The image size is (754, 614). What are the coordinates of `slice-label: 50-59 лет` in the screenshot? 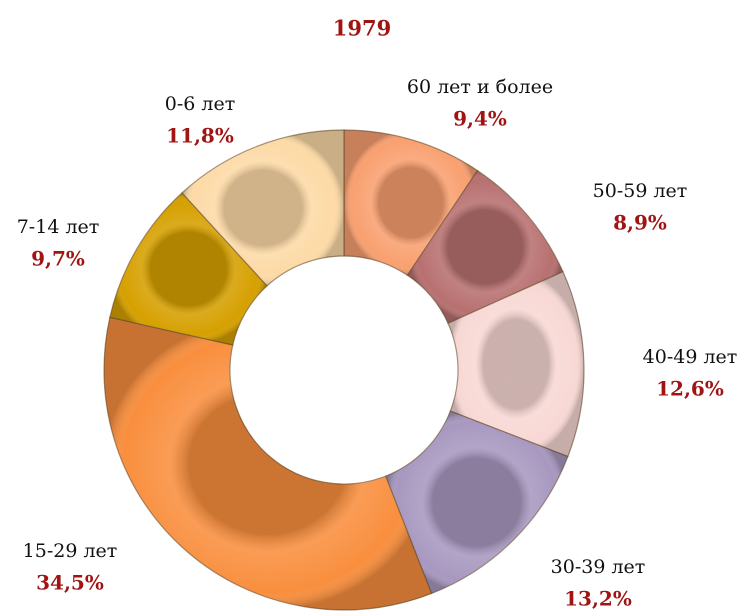 It's located at (640, 191).